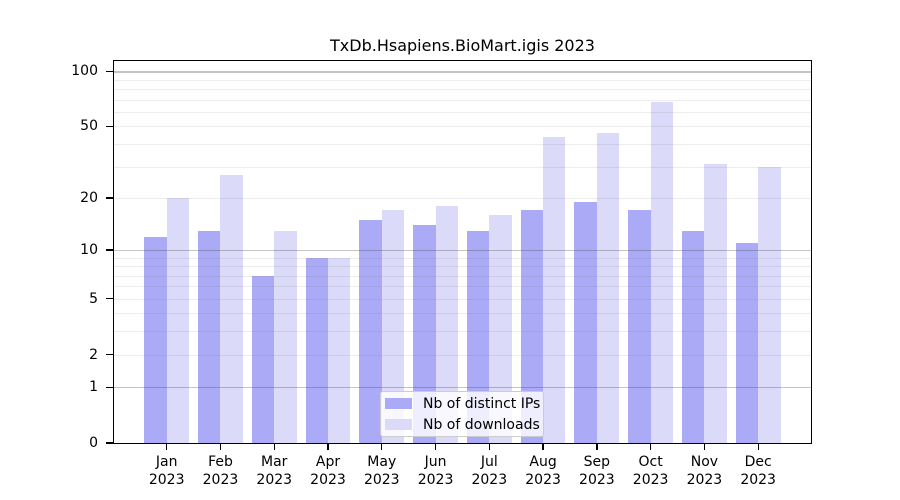  I want to click on x-tick-label-oct: Oct 2023, so click(651, 471).